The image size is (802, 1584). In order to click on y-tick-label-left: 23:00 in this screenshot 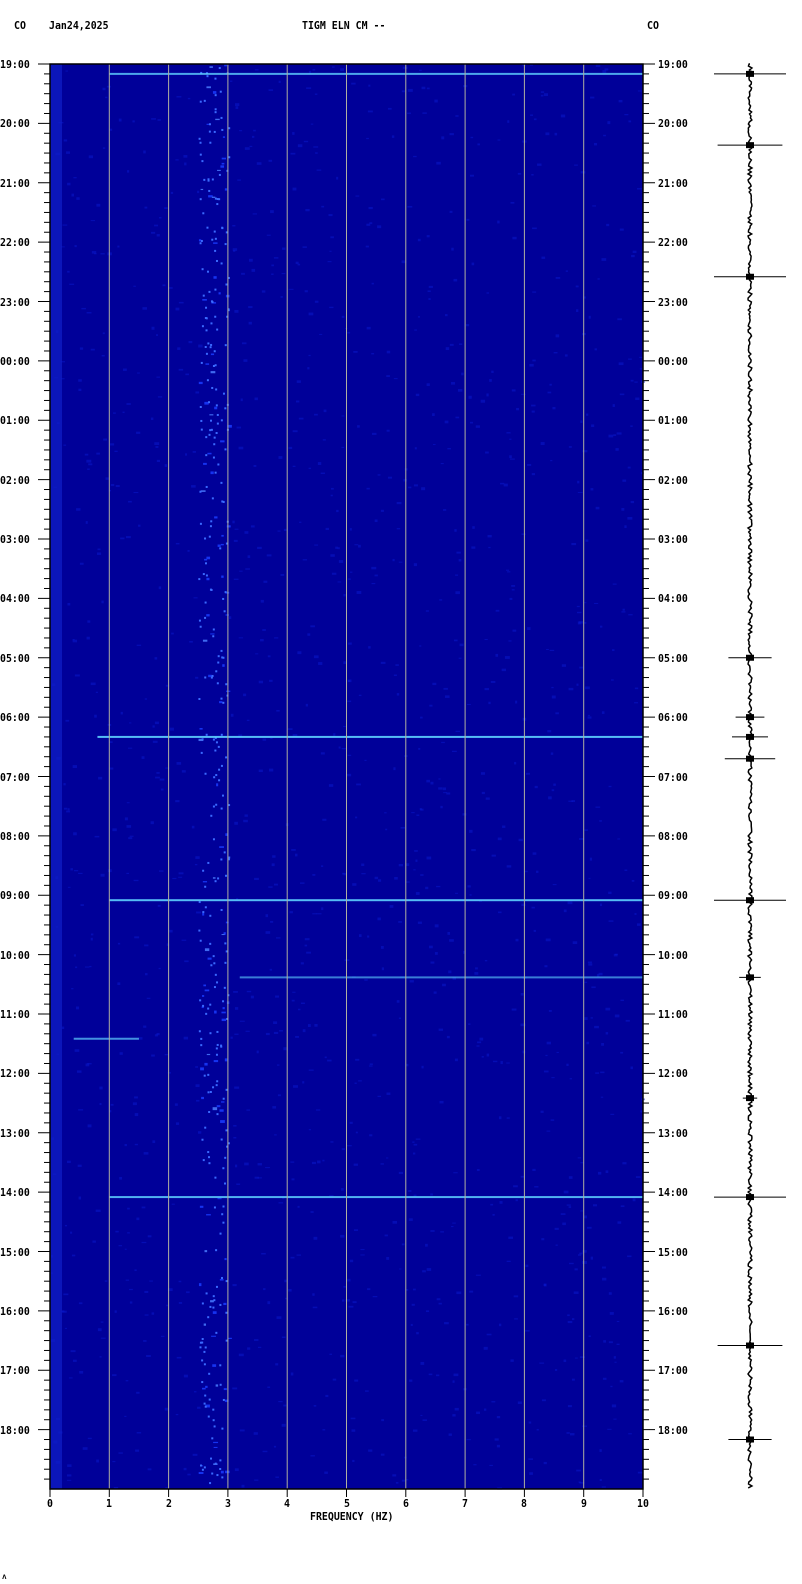, I will do `click(15, 302)`.